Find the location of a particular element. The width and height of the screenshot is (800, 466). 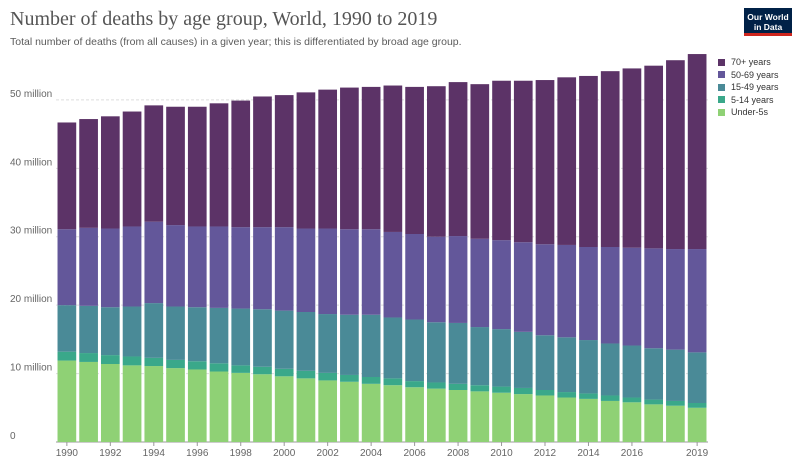

bar-under-5s-2008 is located at coordinates (458, 416).